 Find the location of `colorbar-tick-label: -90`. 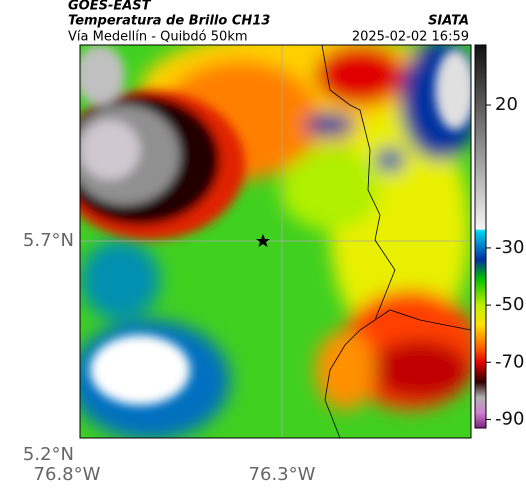

colorbar-tick-label: -90 is located at coordinates (509, 418).